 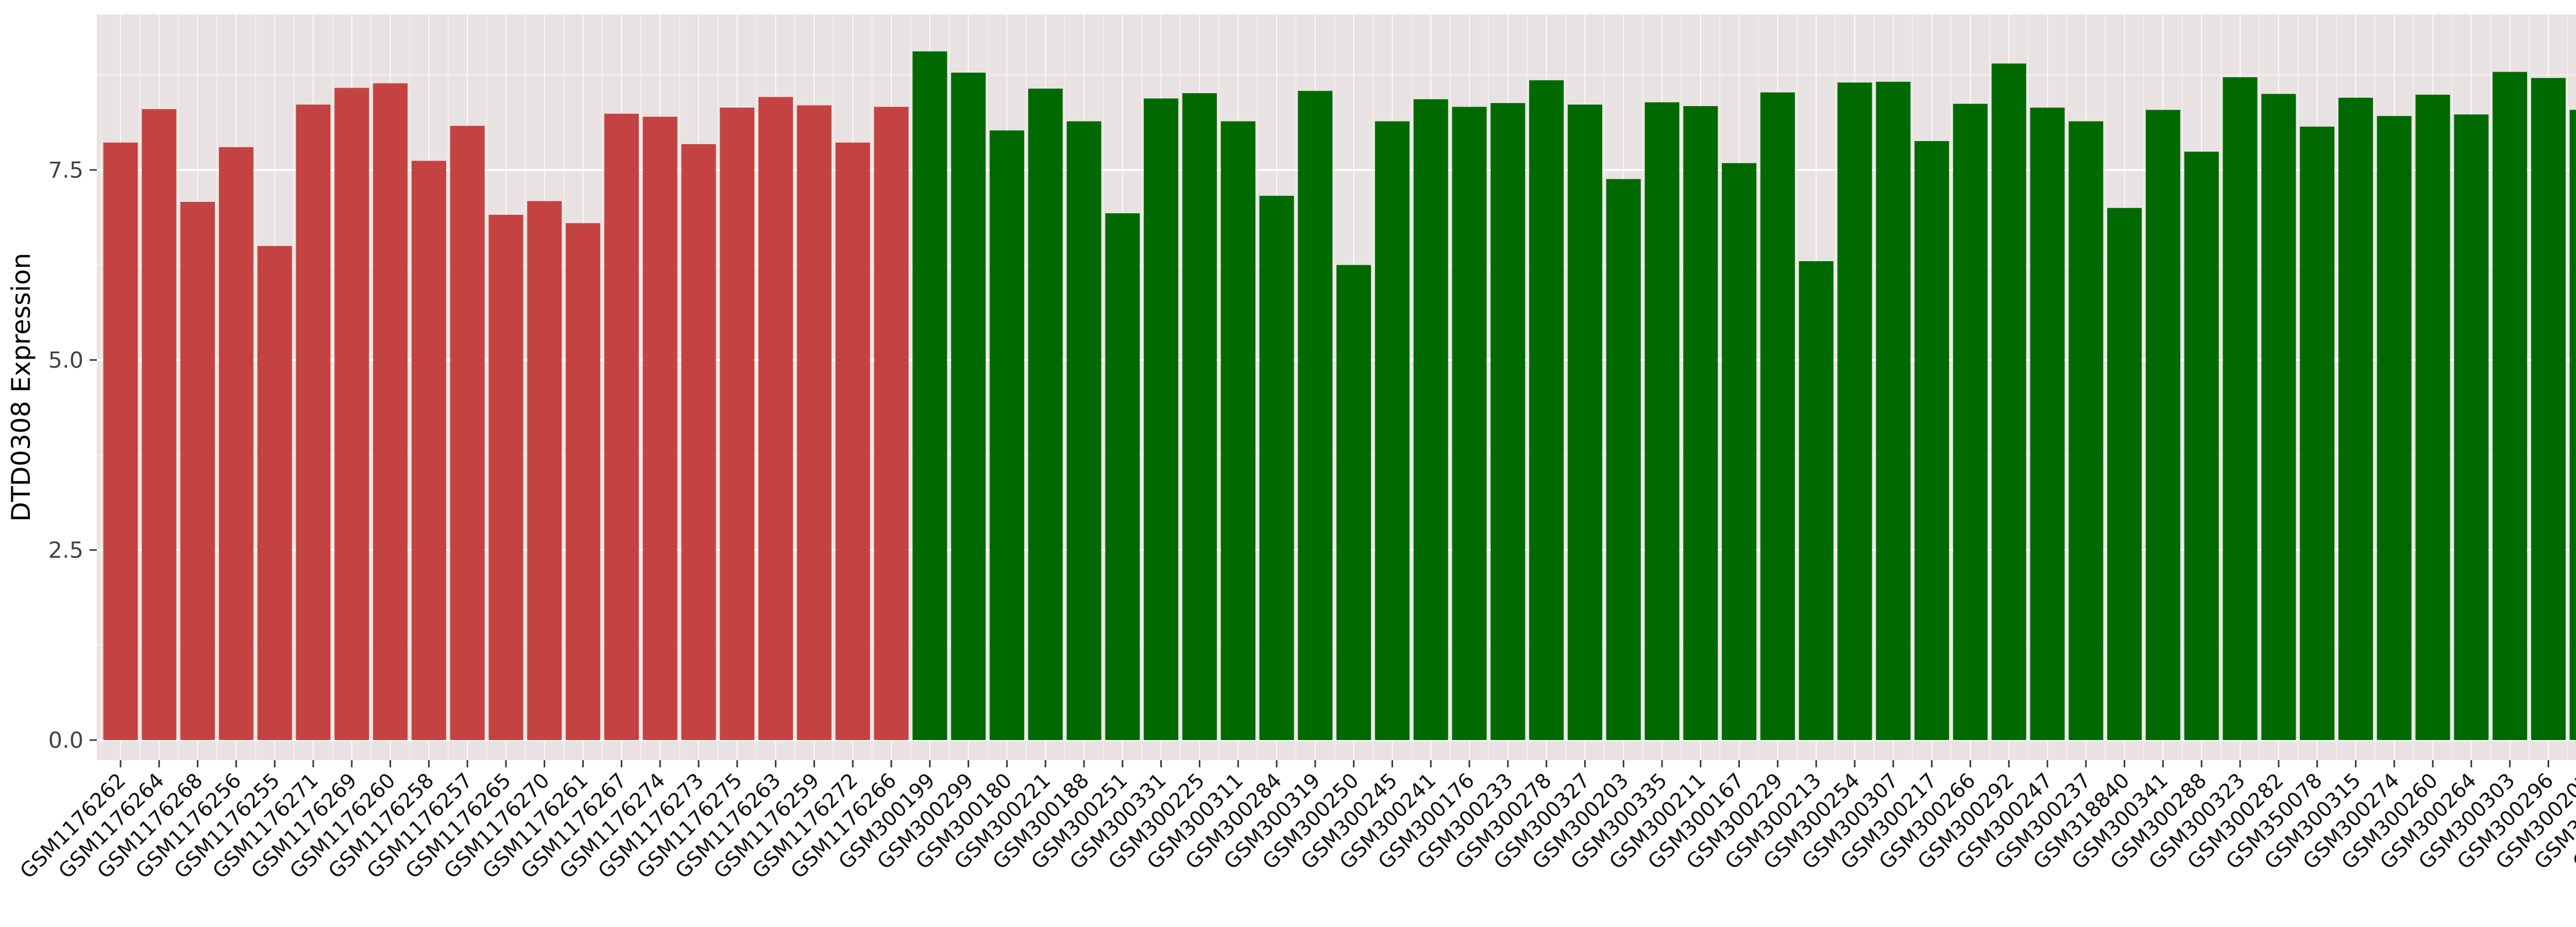 What do you see at coordinates (1083, 430) in the screenshot?
I see `bar-GSM300188` at bounding box center [1083, 430].